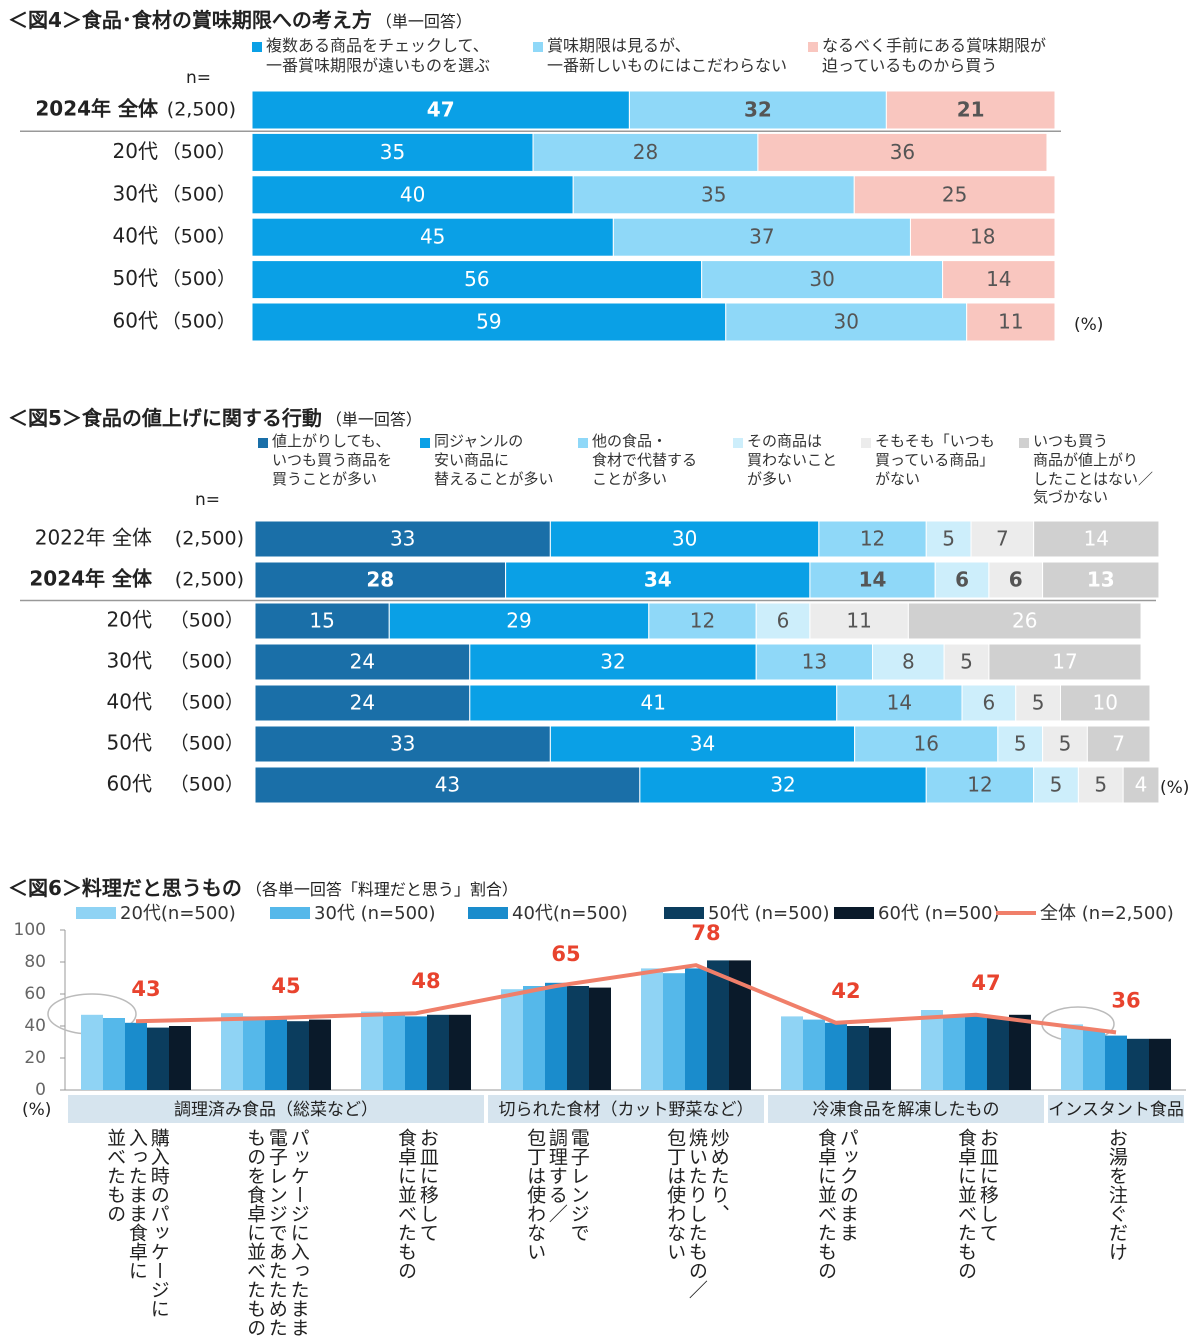  I want to click on value-label: 59, so click(488, 322).